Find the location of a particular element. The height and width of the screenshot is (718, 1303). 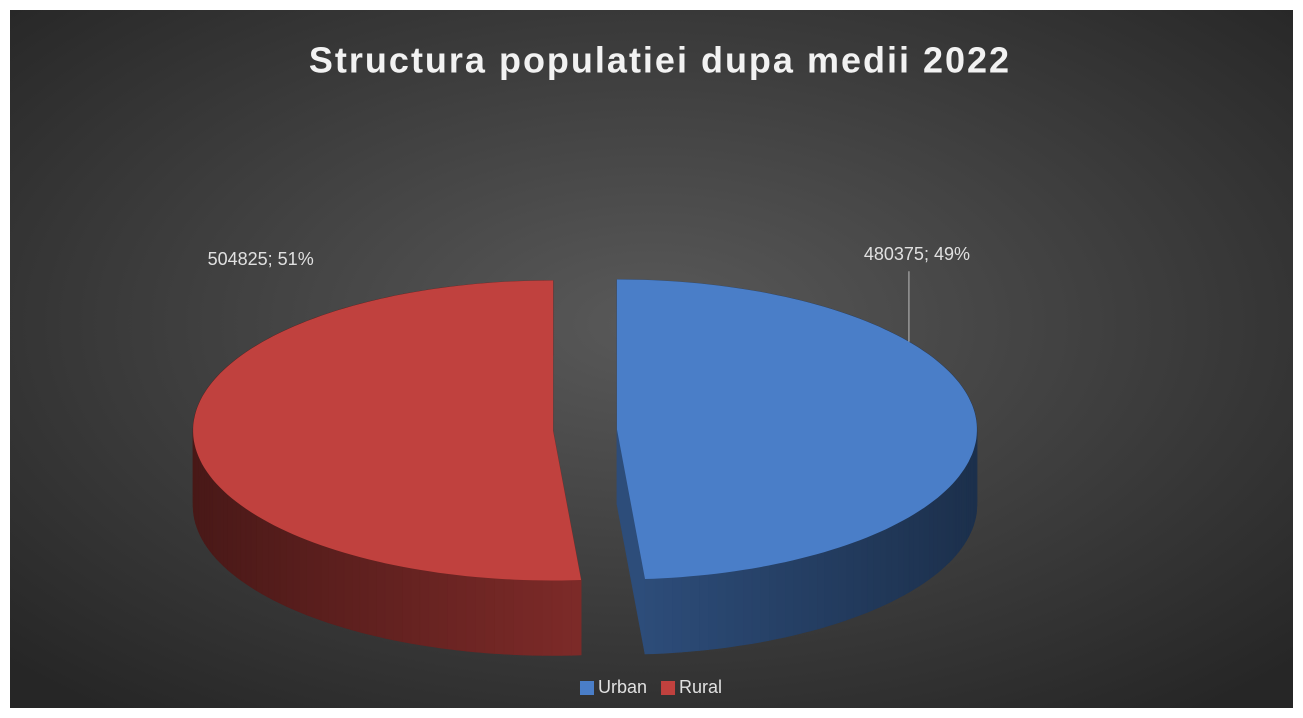

legend-label: Urban is located at coordinates (622, 687).